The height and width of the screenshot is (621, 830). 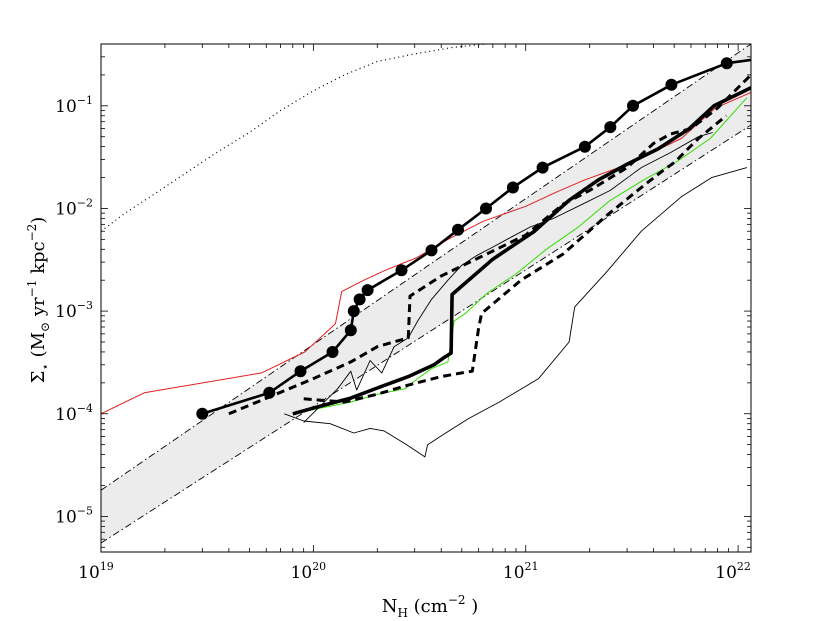 I want to click on x-tick-label: 1020, so click(x=309, y=571).